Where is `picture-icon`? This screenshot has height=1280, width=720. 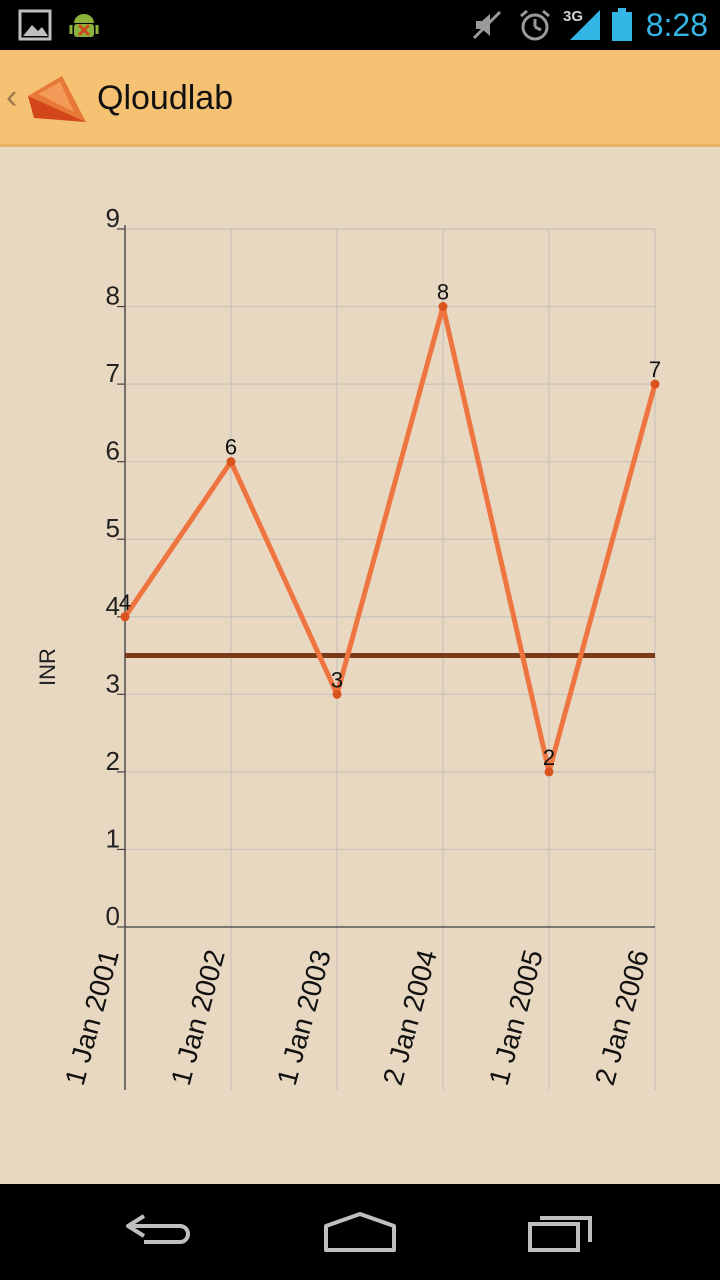
picture-icon is located at coordinates (35, 25).